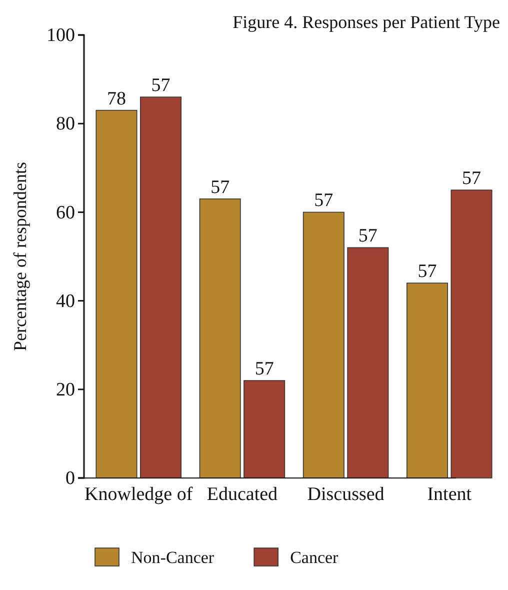 This screenshot has height=590, width=508. Describe the element at coordinates (172, 557) in the screenshot. I see `legend-label: Non-Cancer` at that location.